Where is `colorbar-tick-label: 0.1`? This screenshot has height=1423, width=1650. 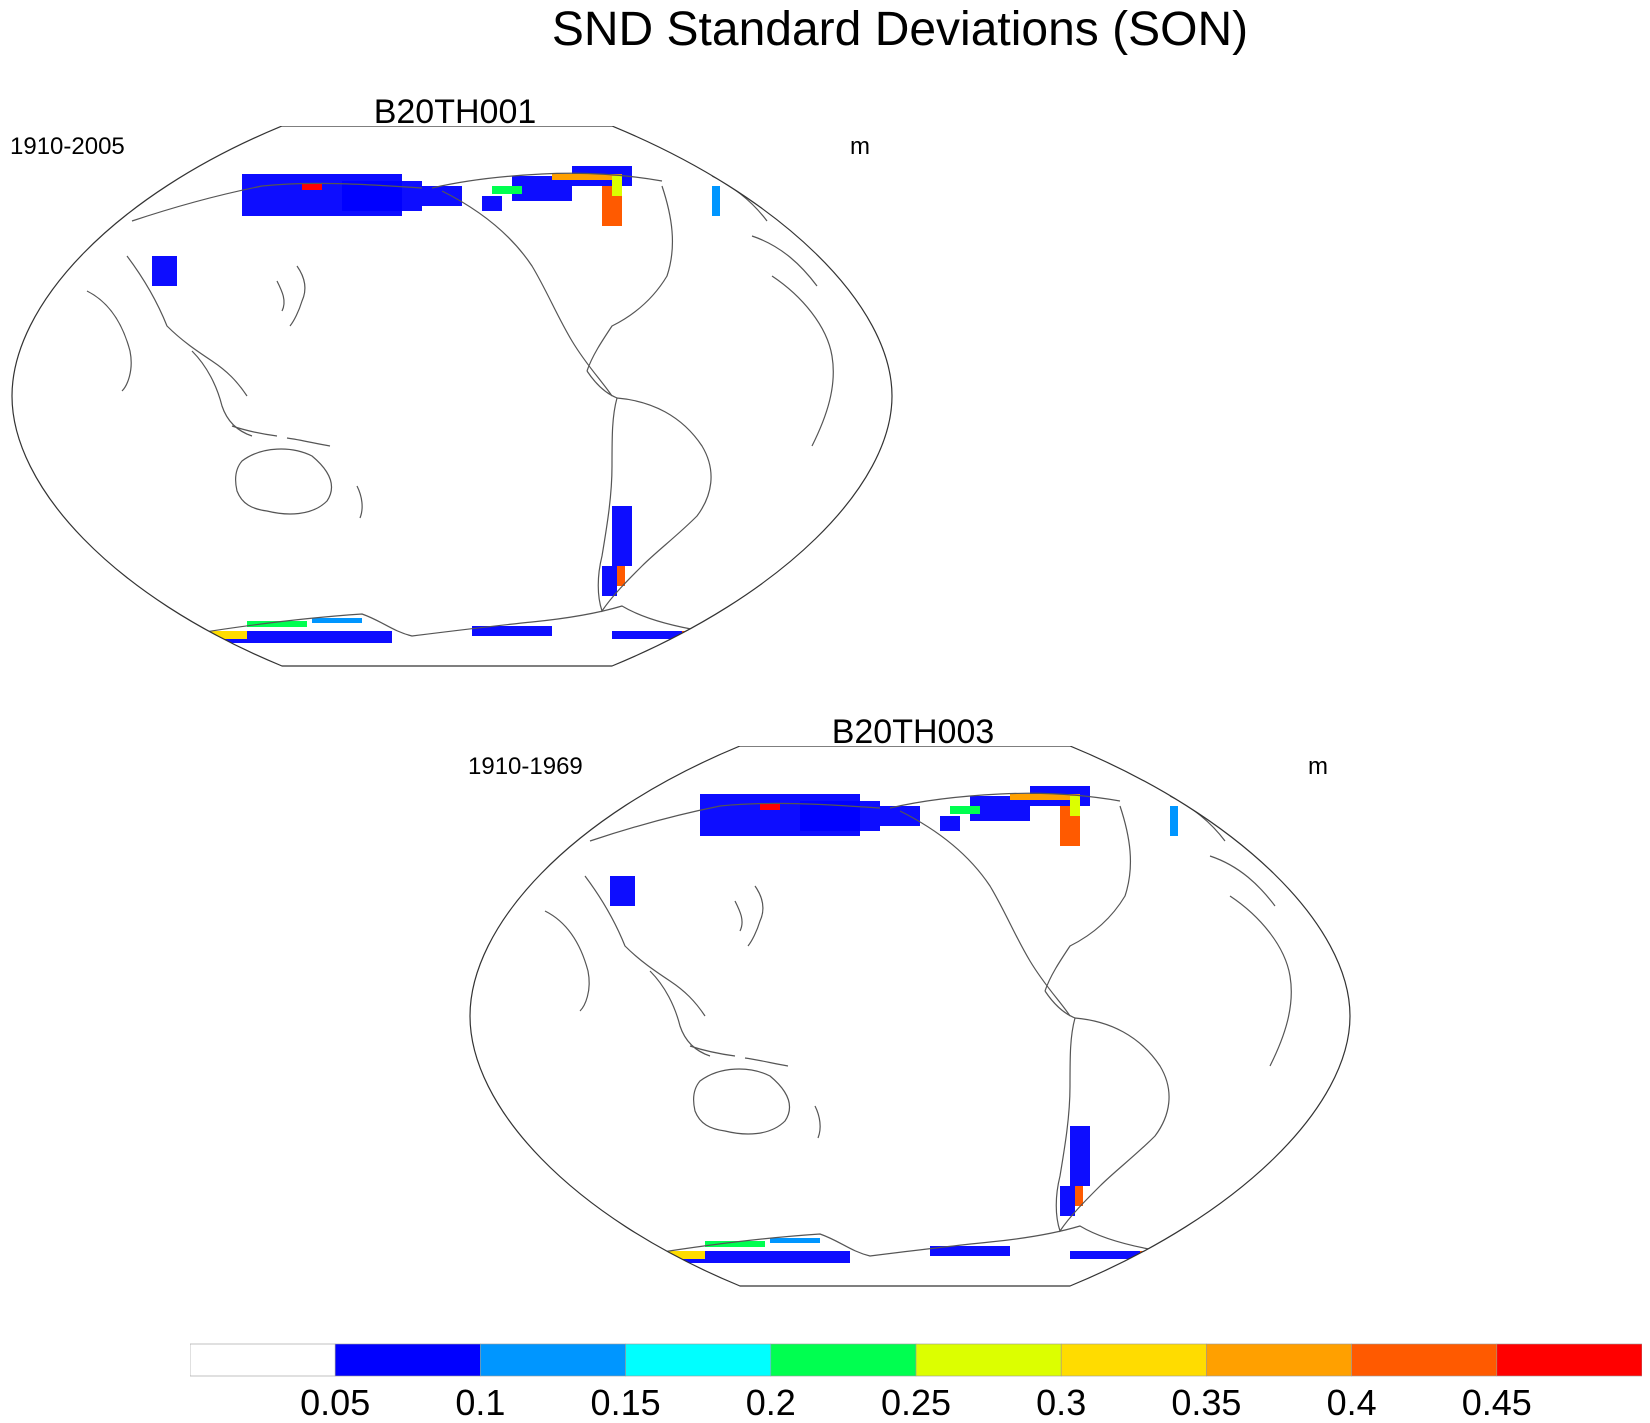
colorbar-tick-label: 0.1 is located at coordinates (480, 1402).